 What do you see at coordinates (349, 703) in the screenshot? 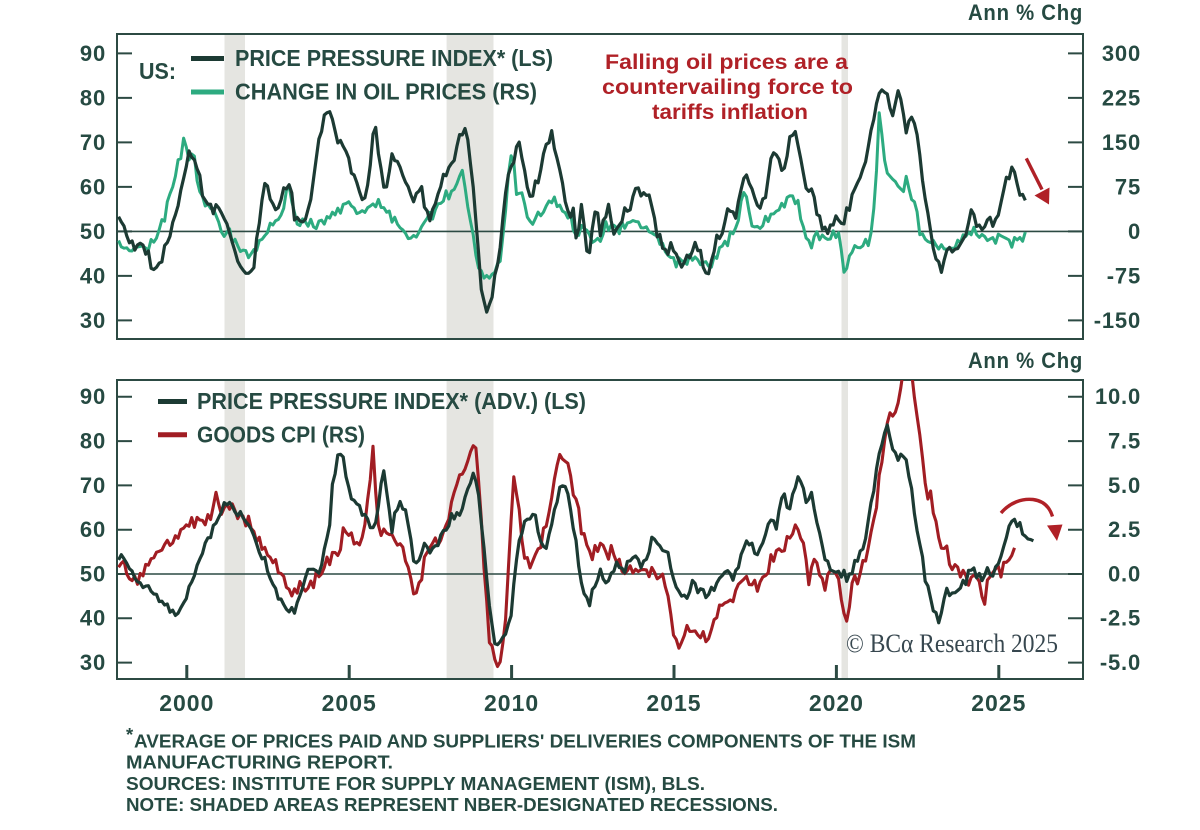
I see `svg-text: 2005` at bounding box center [349, 703].